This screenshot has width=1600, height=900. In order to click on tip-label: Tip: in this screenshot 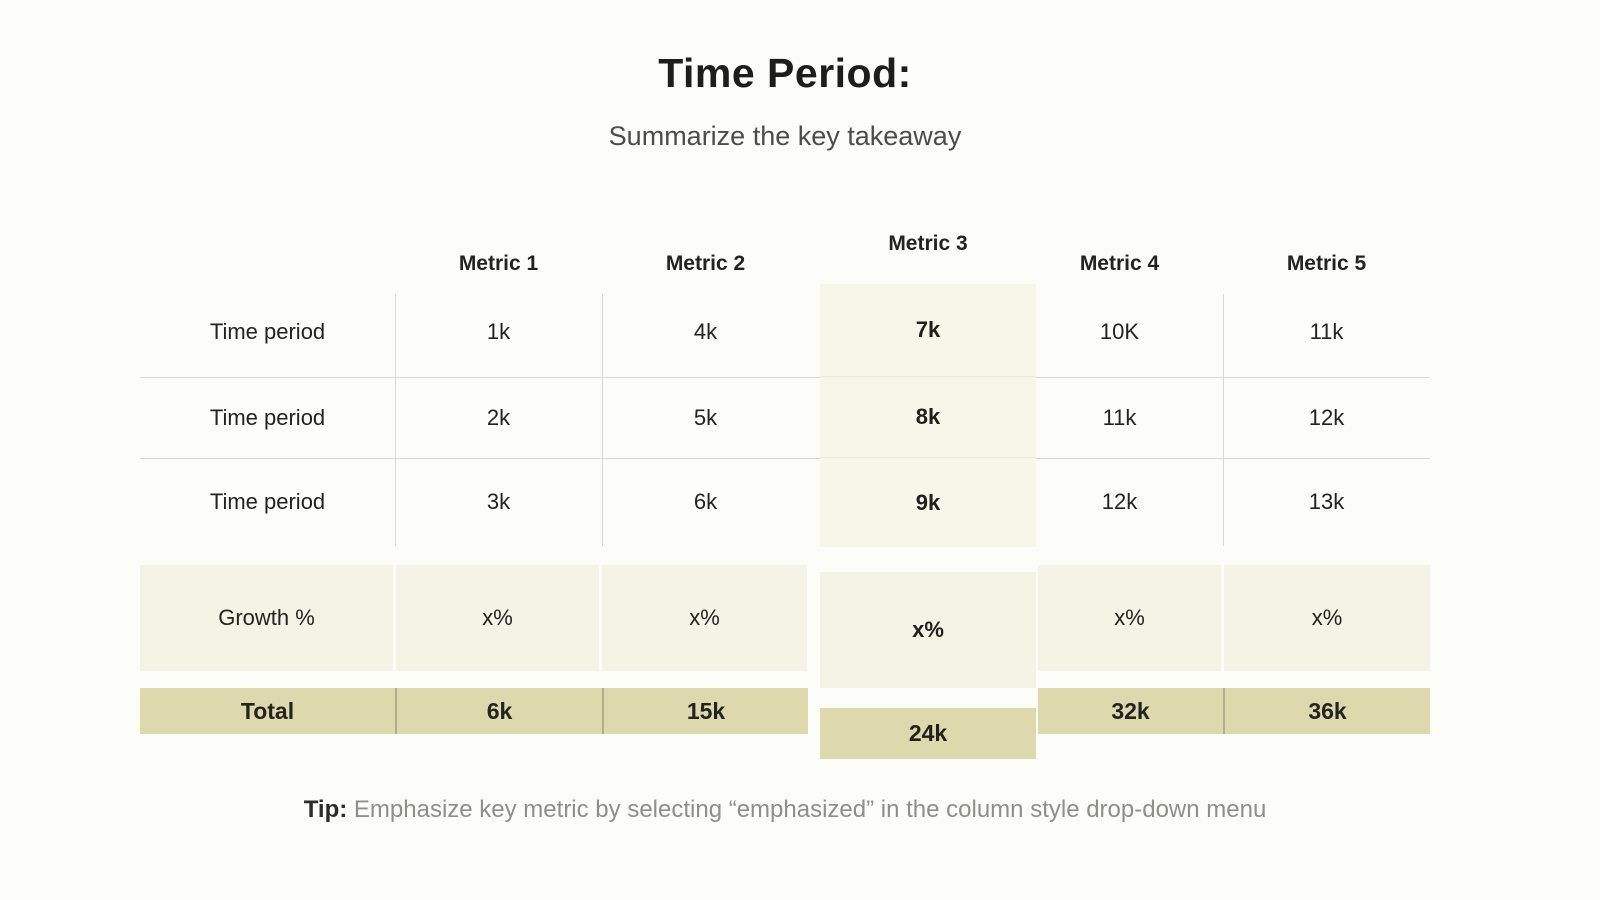, I will do `click(325, 809)`.